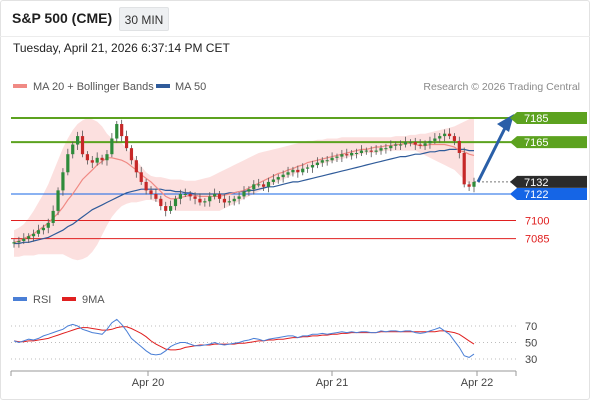 The height and width of the screenshot is (400, 590). Describe the element at coordinates (536, 183) in the screenshot. I see `level-label-7132: 7132` at that location.